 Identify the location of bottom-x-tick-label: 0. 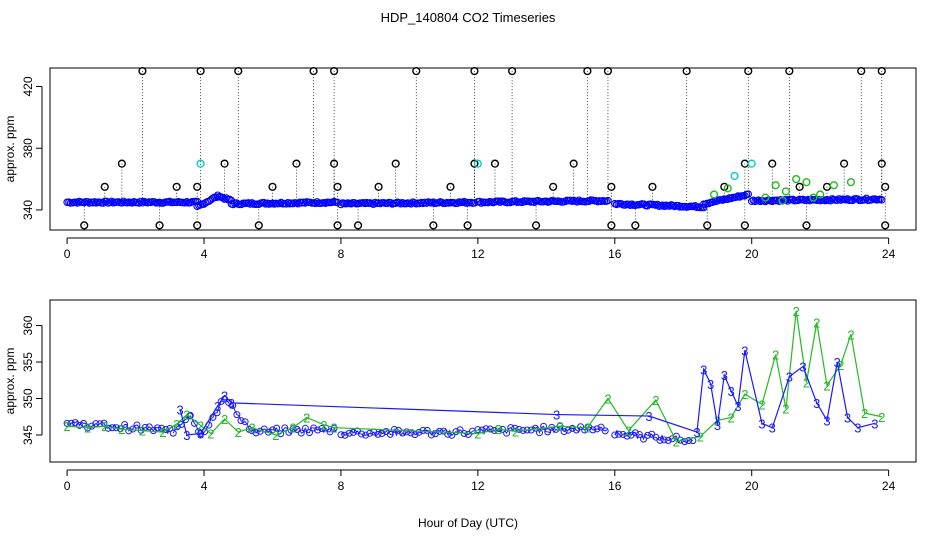
(67, 486).